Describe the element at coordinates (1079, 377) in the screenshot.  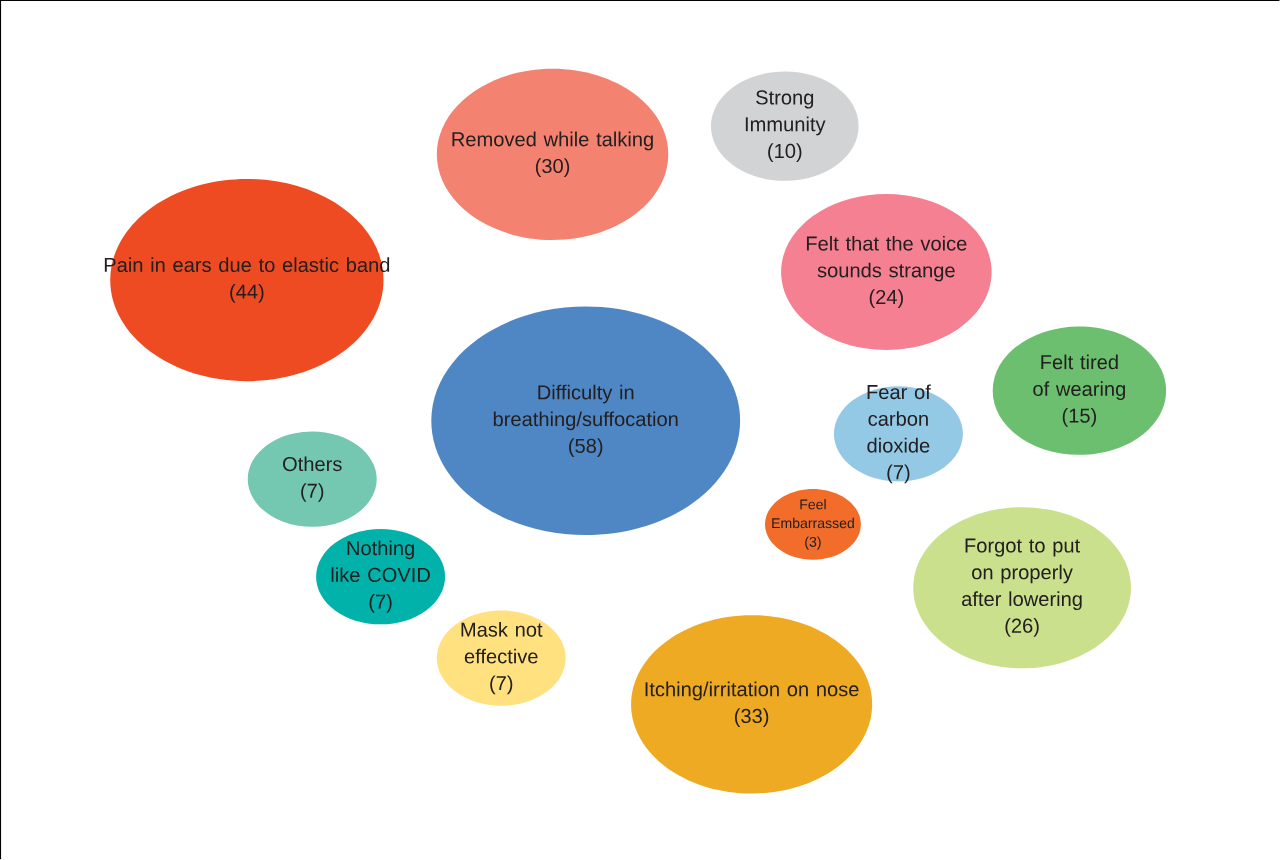
I see `category-label: Felt tired of wearing` at that location.